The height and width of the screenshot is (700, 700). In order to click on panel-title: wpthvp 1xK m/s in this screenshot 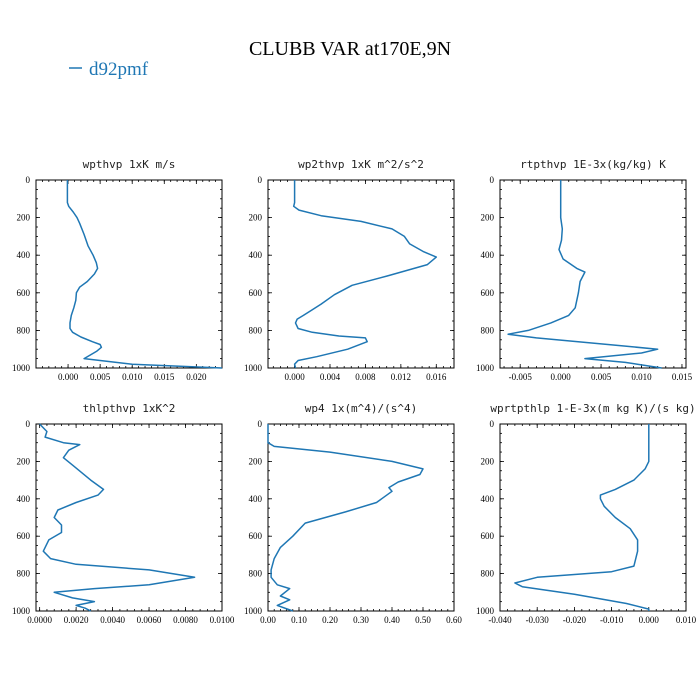, I will do `click(129, 164)`.